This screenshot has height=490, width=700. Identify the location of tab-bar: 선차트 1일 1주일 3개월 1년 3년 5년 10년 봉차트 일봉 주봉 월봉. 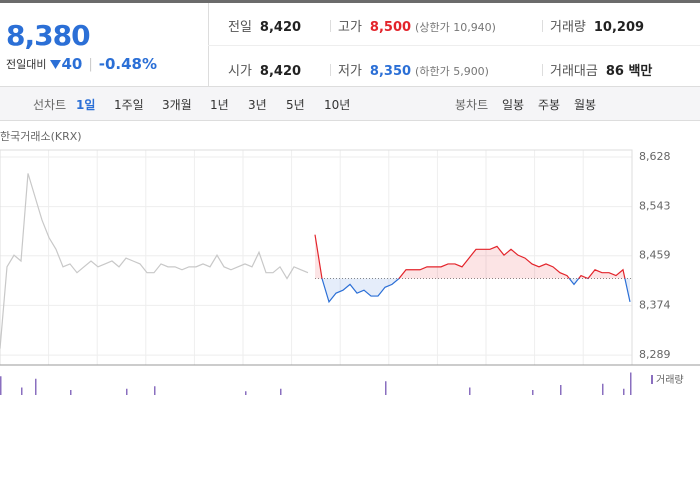
(350, 104).